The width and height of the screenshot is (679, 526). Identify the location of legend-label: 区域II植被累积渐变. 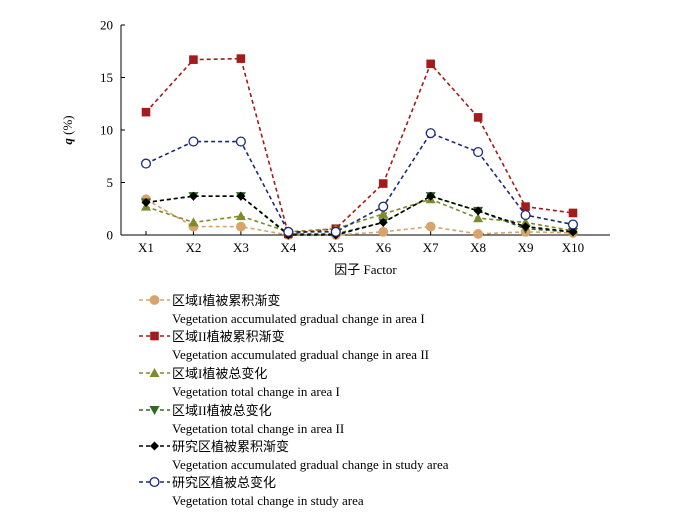
(228, 336).